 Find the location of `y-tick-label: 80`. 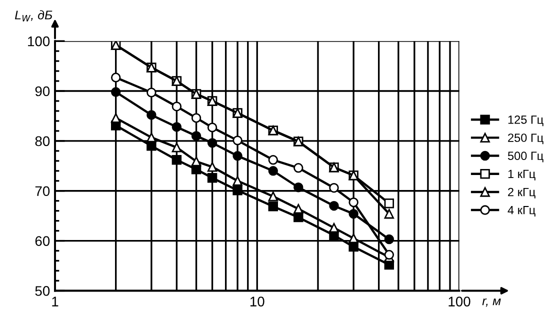

y-tick-label: 80 is located at coordinates (42, 141).